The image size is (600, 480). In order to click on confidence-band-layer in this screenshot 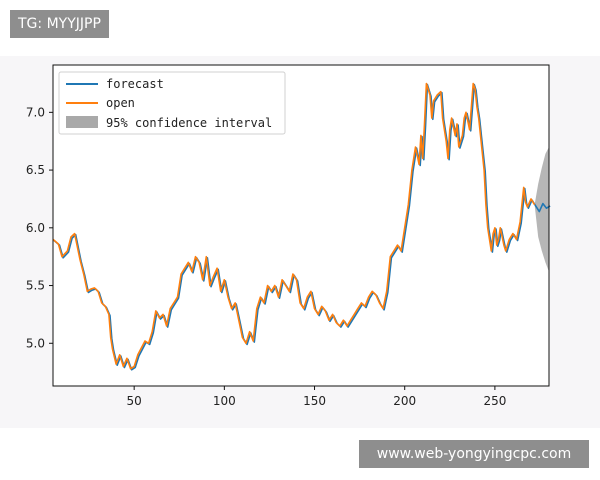, I will do `click(541, 209)`.